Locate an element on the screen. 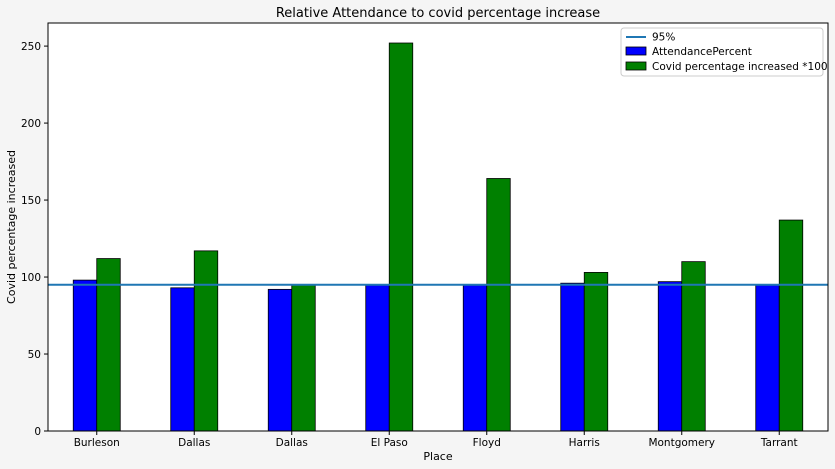  x-tick-label-3: El Paso is located at coordinates (389, 443).